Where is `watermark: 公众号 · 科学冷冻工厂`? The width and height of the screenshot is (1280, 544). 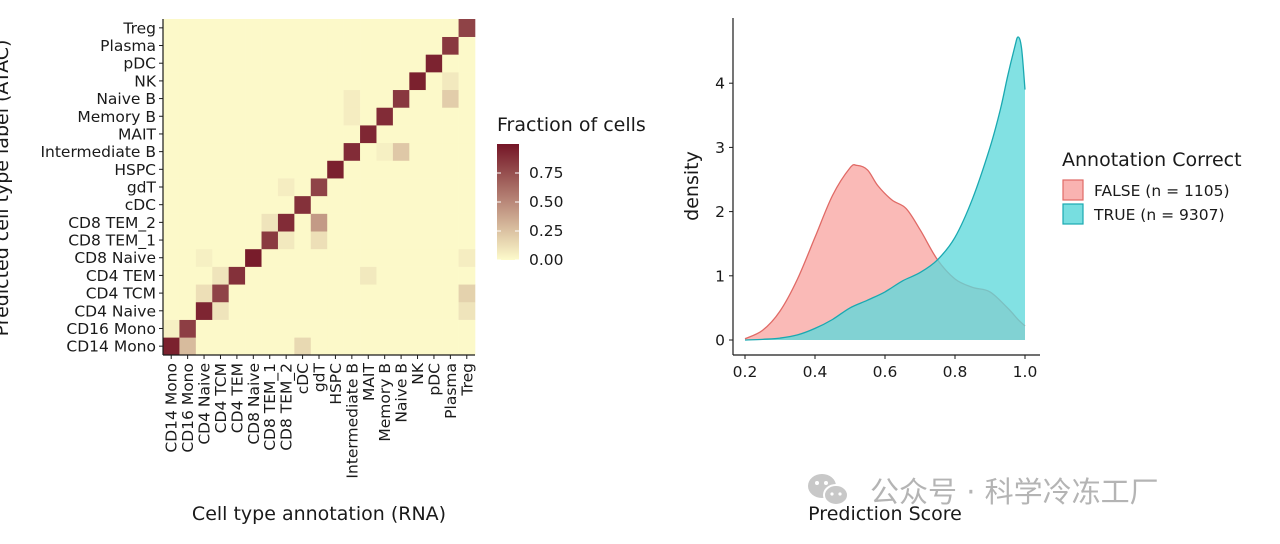
watermark: 公众号 · 科学冷冻工厂 is located at coordinates (983, 491).